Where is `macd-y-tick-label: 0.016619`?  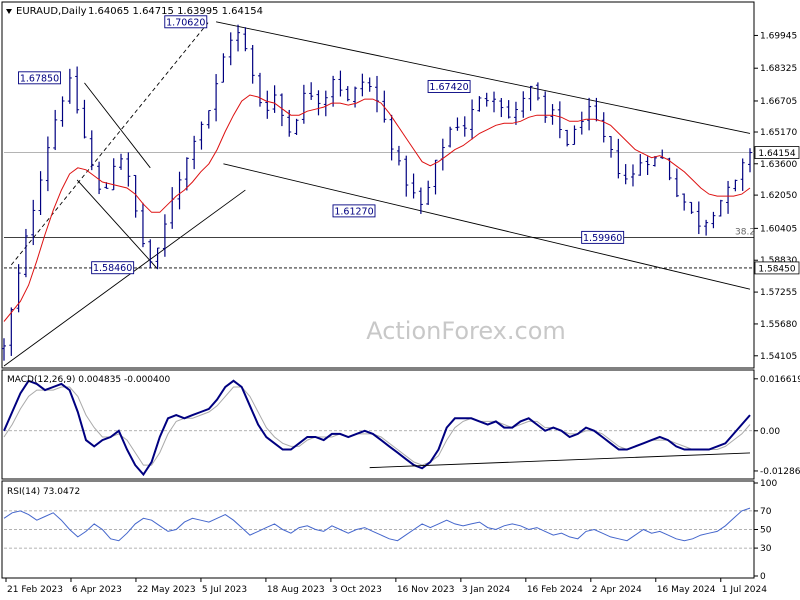
macd-y-tick-label: 0.016619 is located at coordinates (780, 380).